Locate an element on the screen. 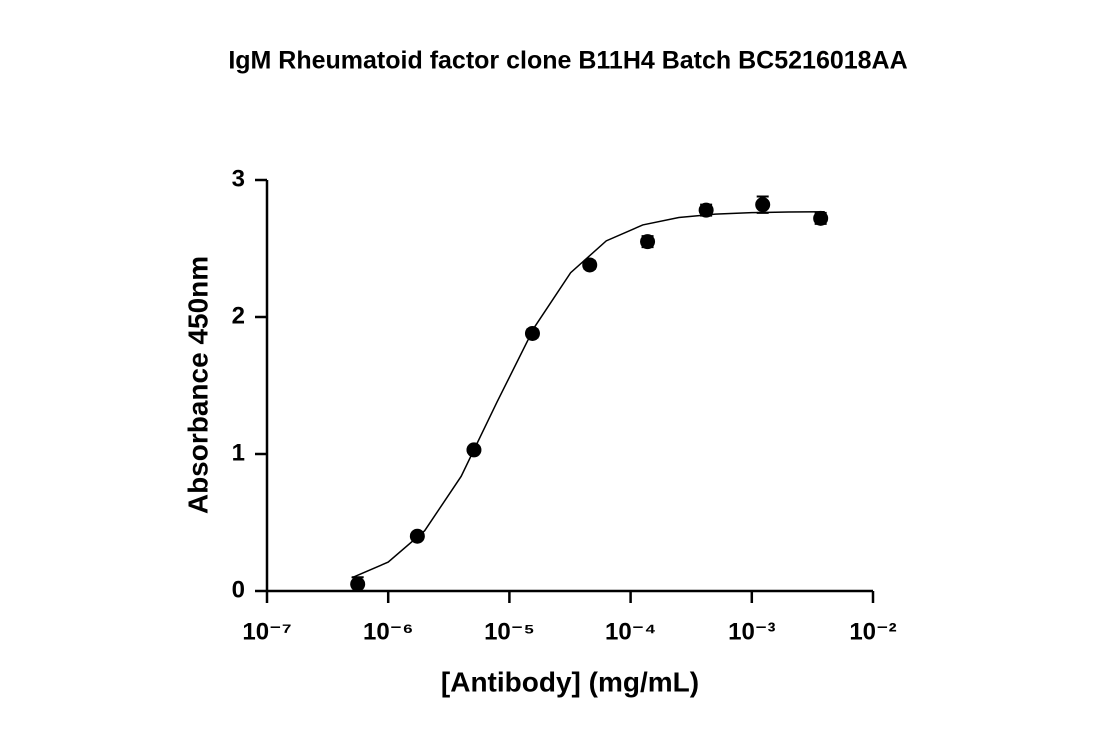 The height and width of the screenshot is (743, 1097). x-tick-label: 10⁻⁵ is located at coordinates (509, 631).